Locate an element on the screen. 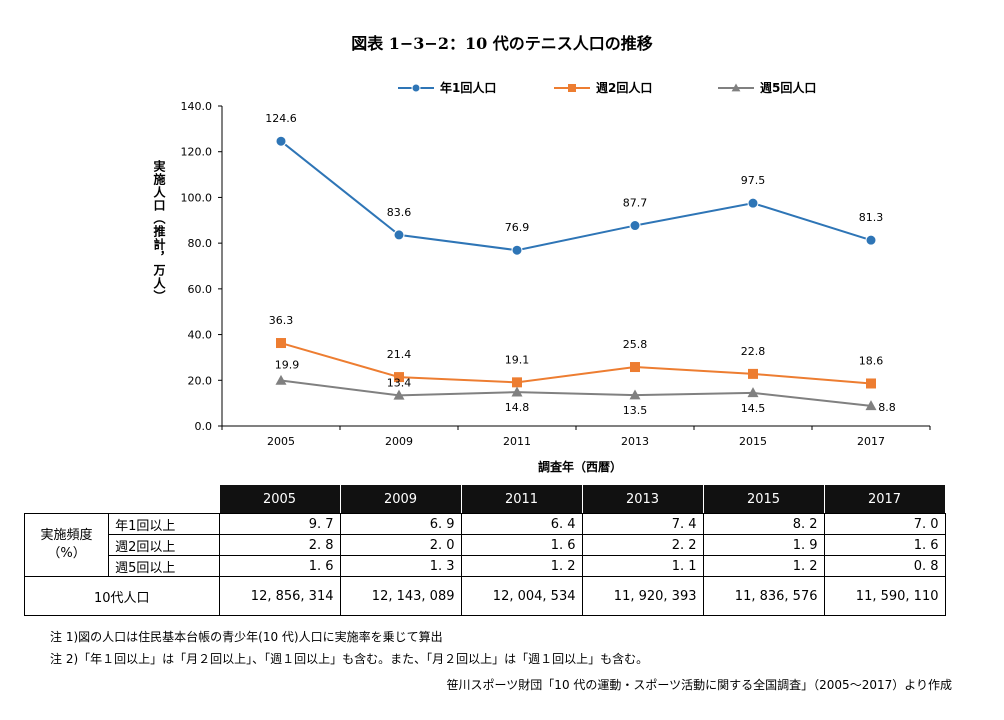  data-label: 124.6 is located at coordinates (281, 118).